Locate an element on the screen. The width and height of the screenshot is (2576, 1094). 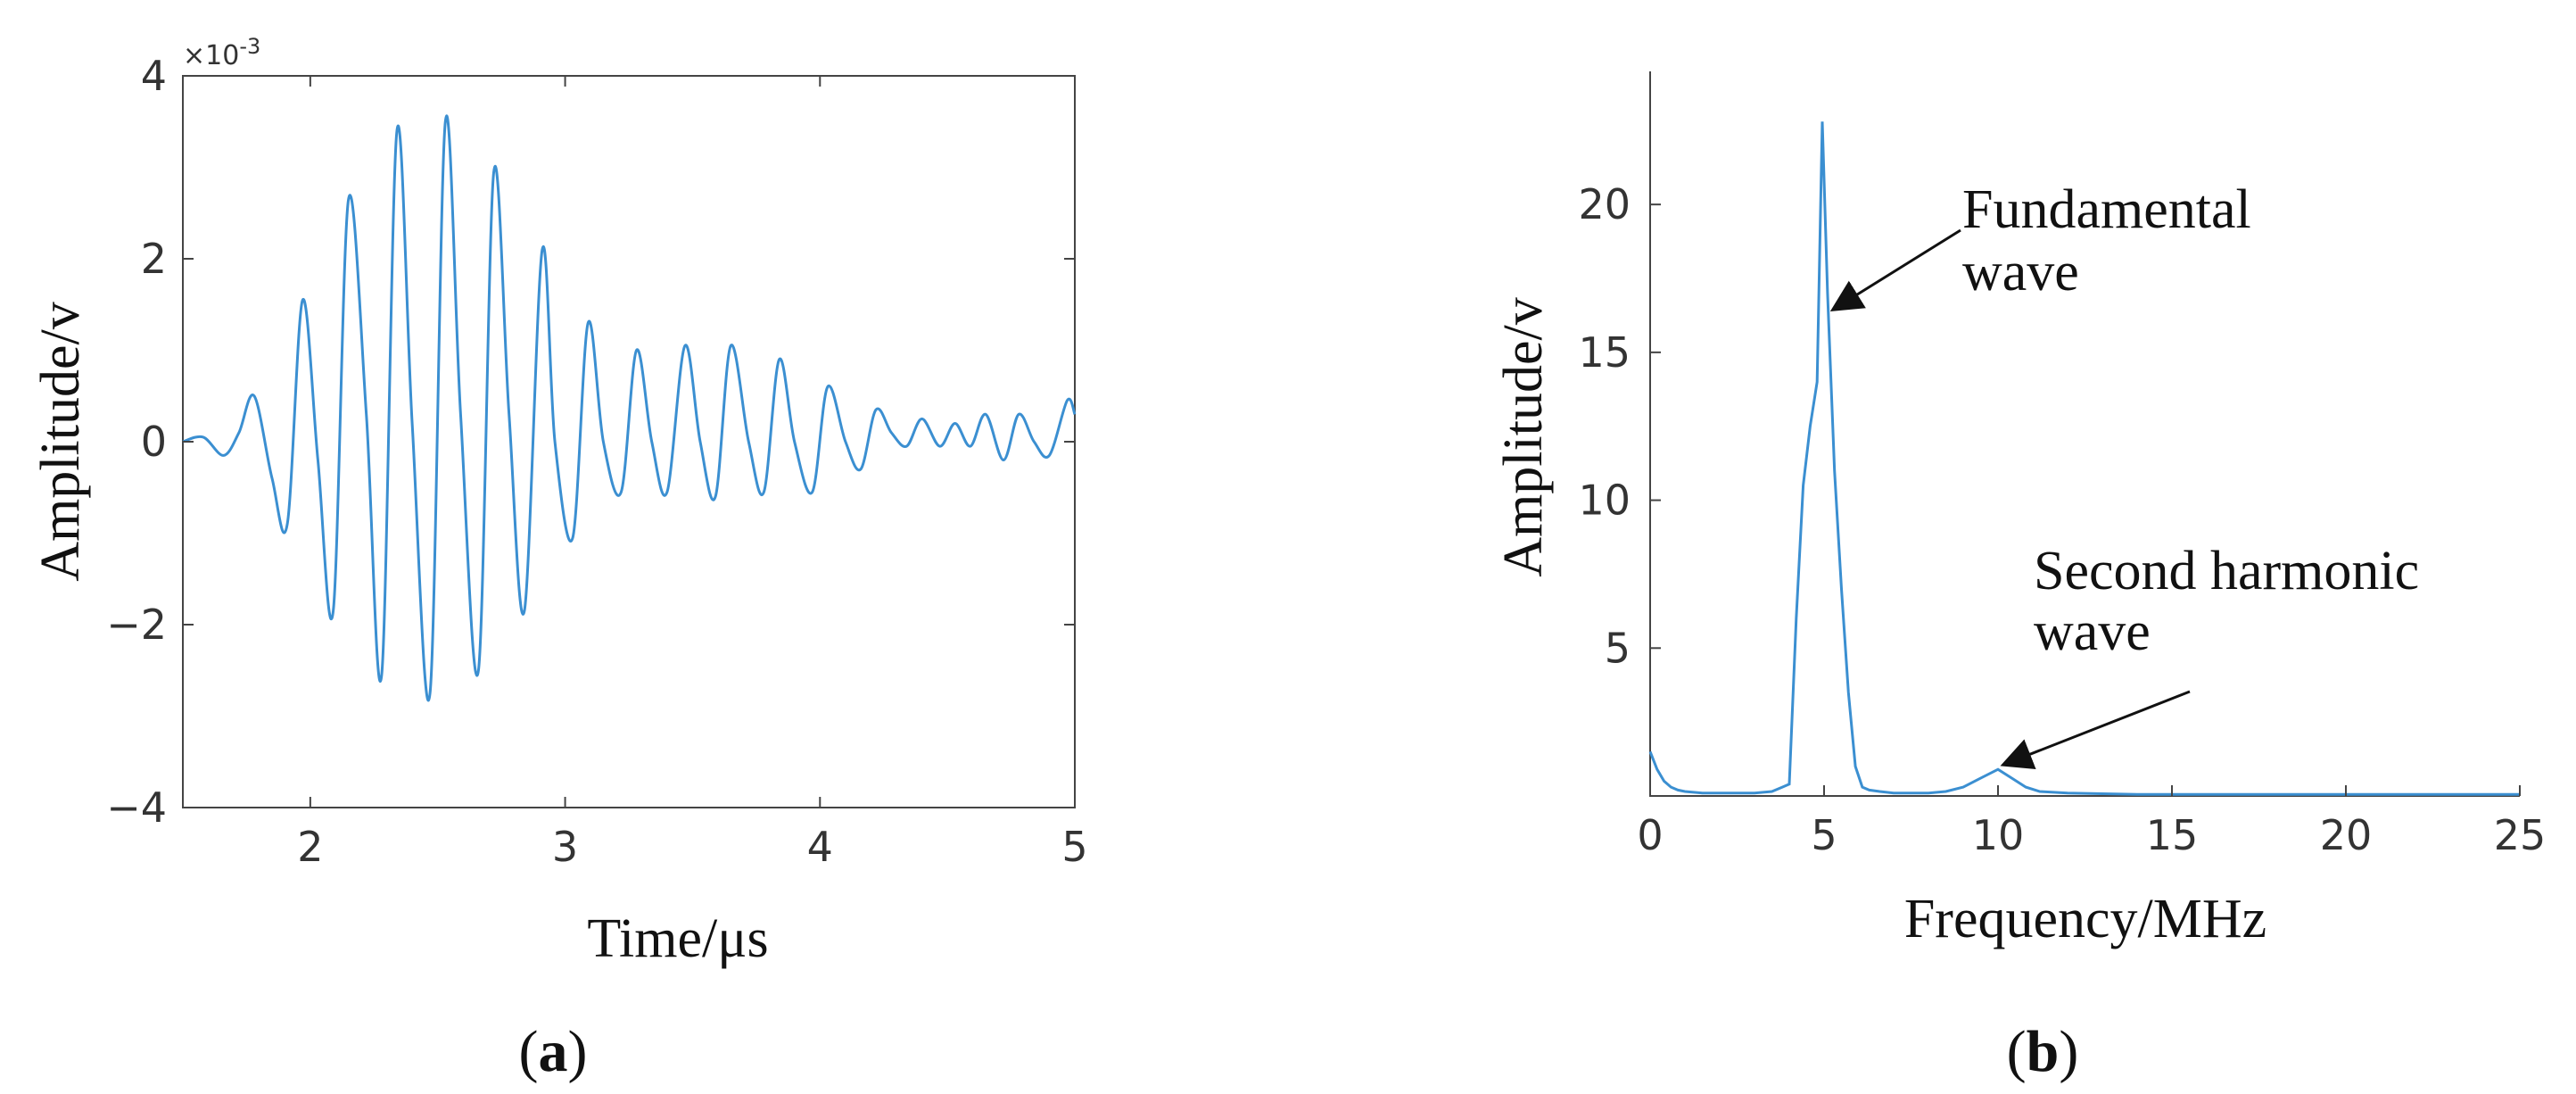
chart-a-x-tick-label: 2 is located at coordinates (310, 847).